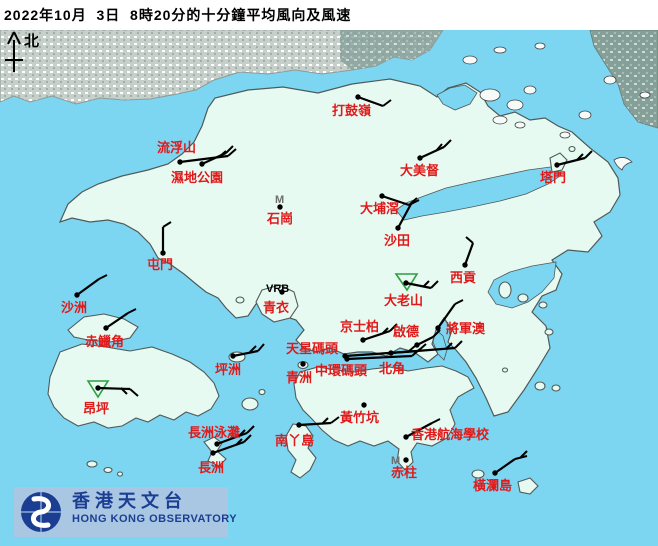 The width and height of the screenshot is (658, 546). What do you see at coordinates (478, 474) in the screenshot?
I see `waglan-islet` at bounding box center [478, 474].